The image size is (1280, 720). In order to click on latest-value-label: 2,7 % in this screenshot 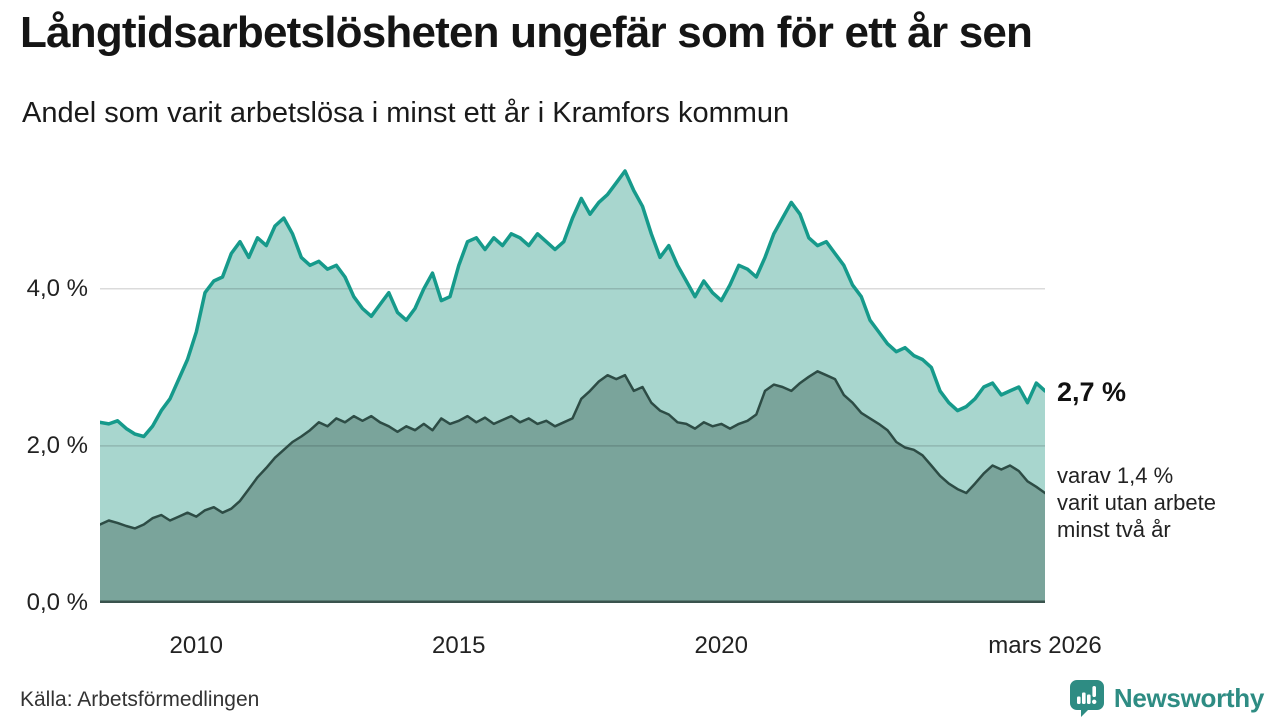, I will do `click(1092, 392)`.